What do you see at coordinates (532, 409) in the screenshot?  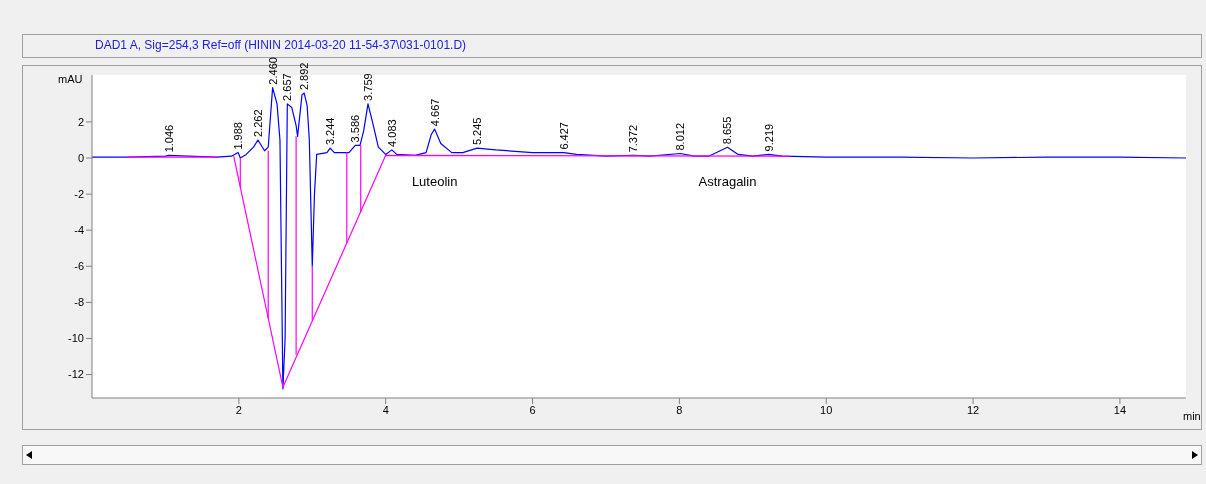 I see `x-tick-label: 6` at bounding box center [532, 409].